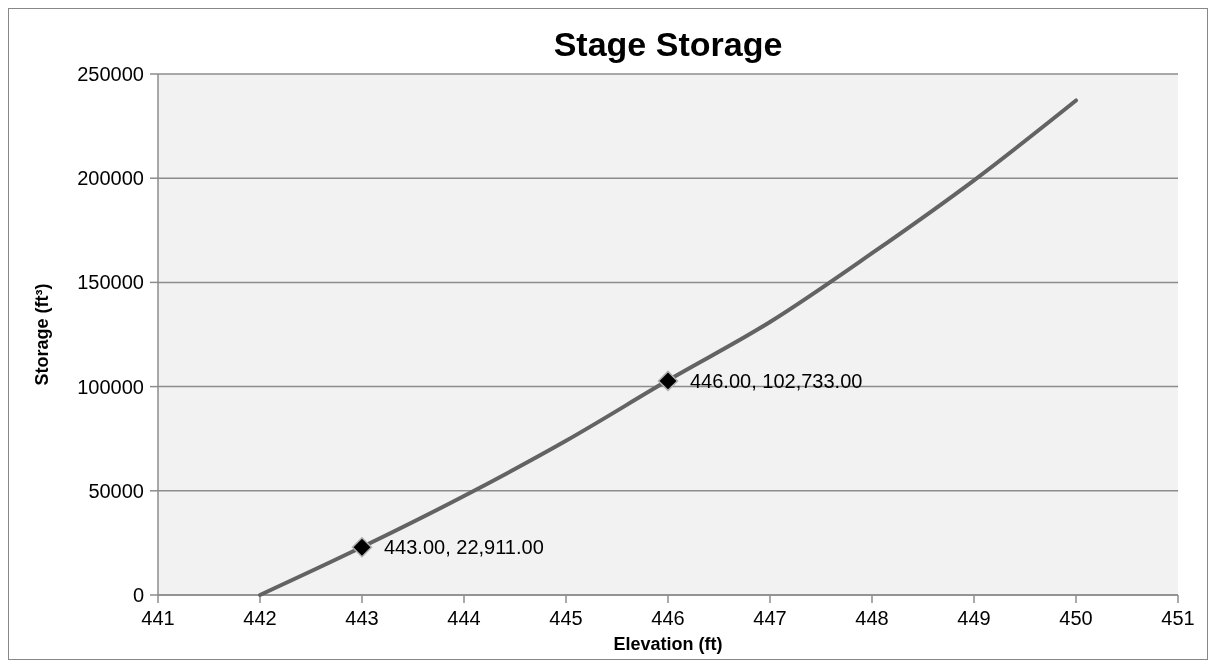  What do you see at coordinates (362, 618) in the screenshot?
I see `x-tick-label: 443` at bounding box center [362, 618].